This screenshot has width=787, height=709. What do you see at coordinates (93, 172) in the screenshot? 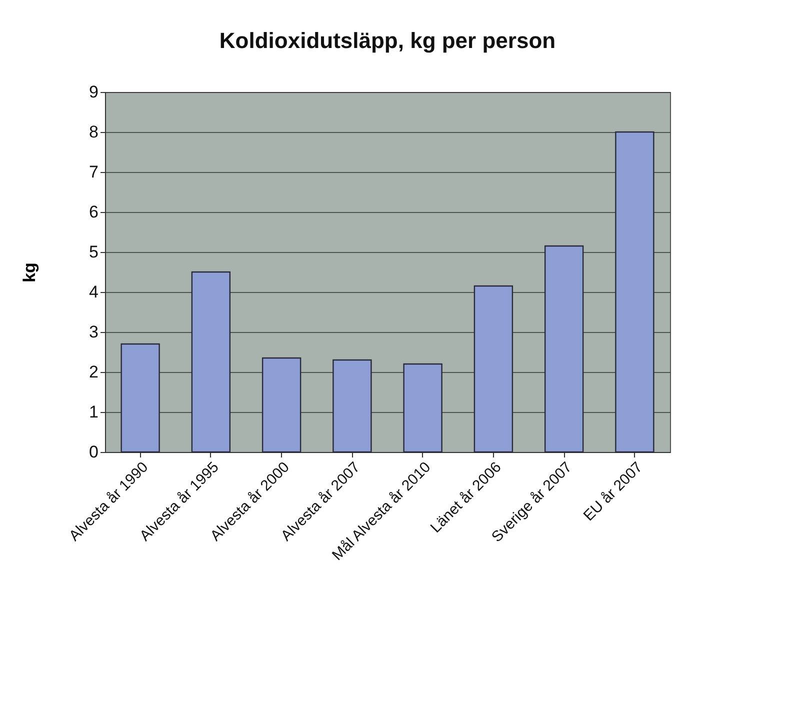
I see `y-tick-label: 7` at bounding box center [93, 172].